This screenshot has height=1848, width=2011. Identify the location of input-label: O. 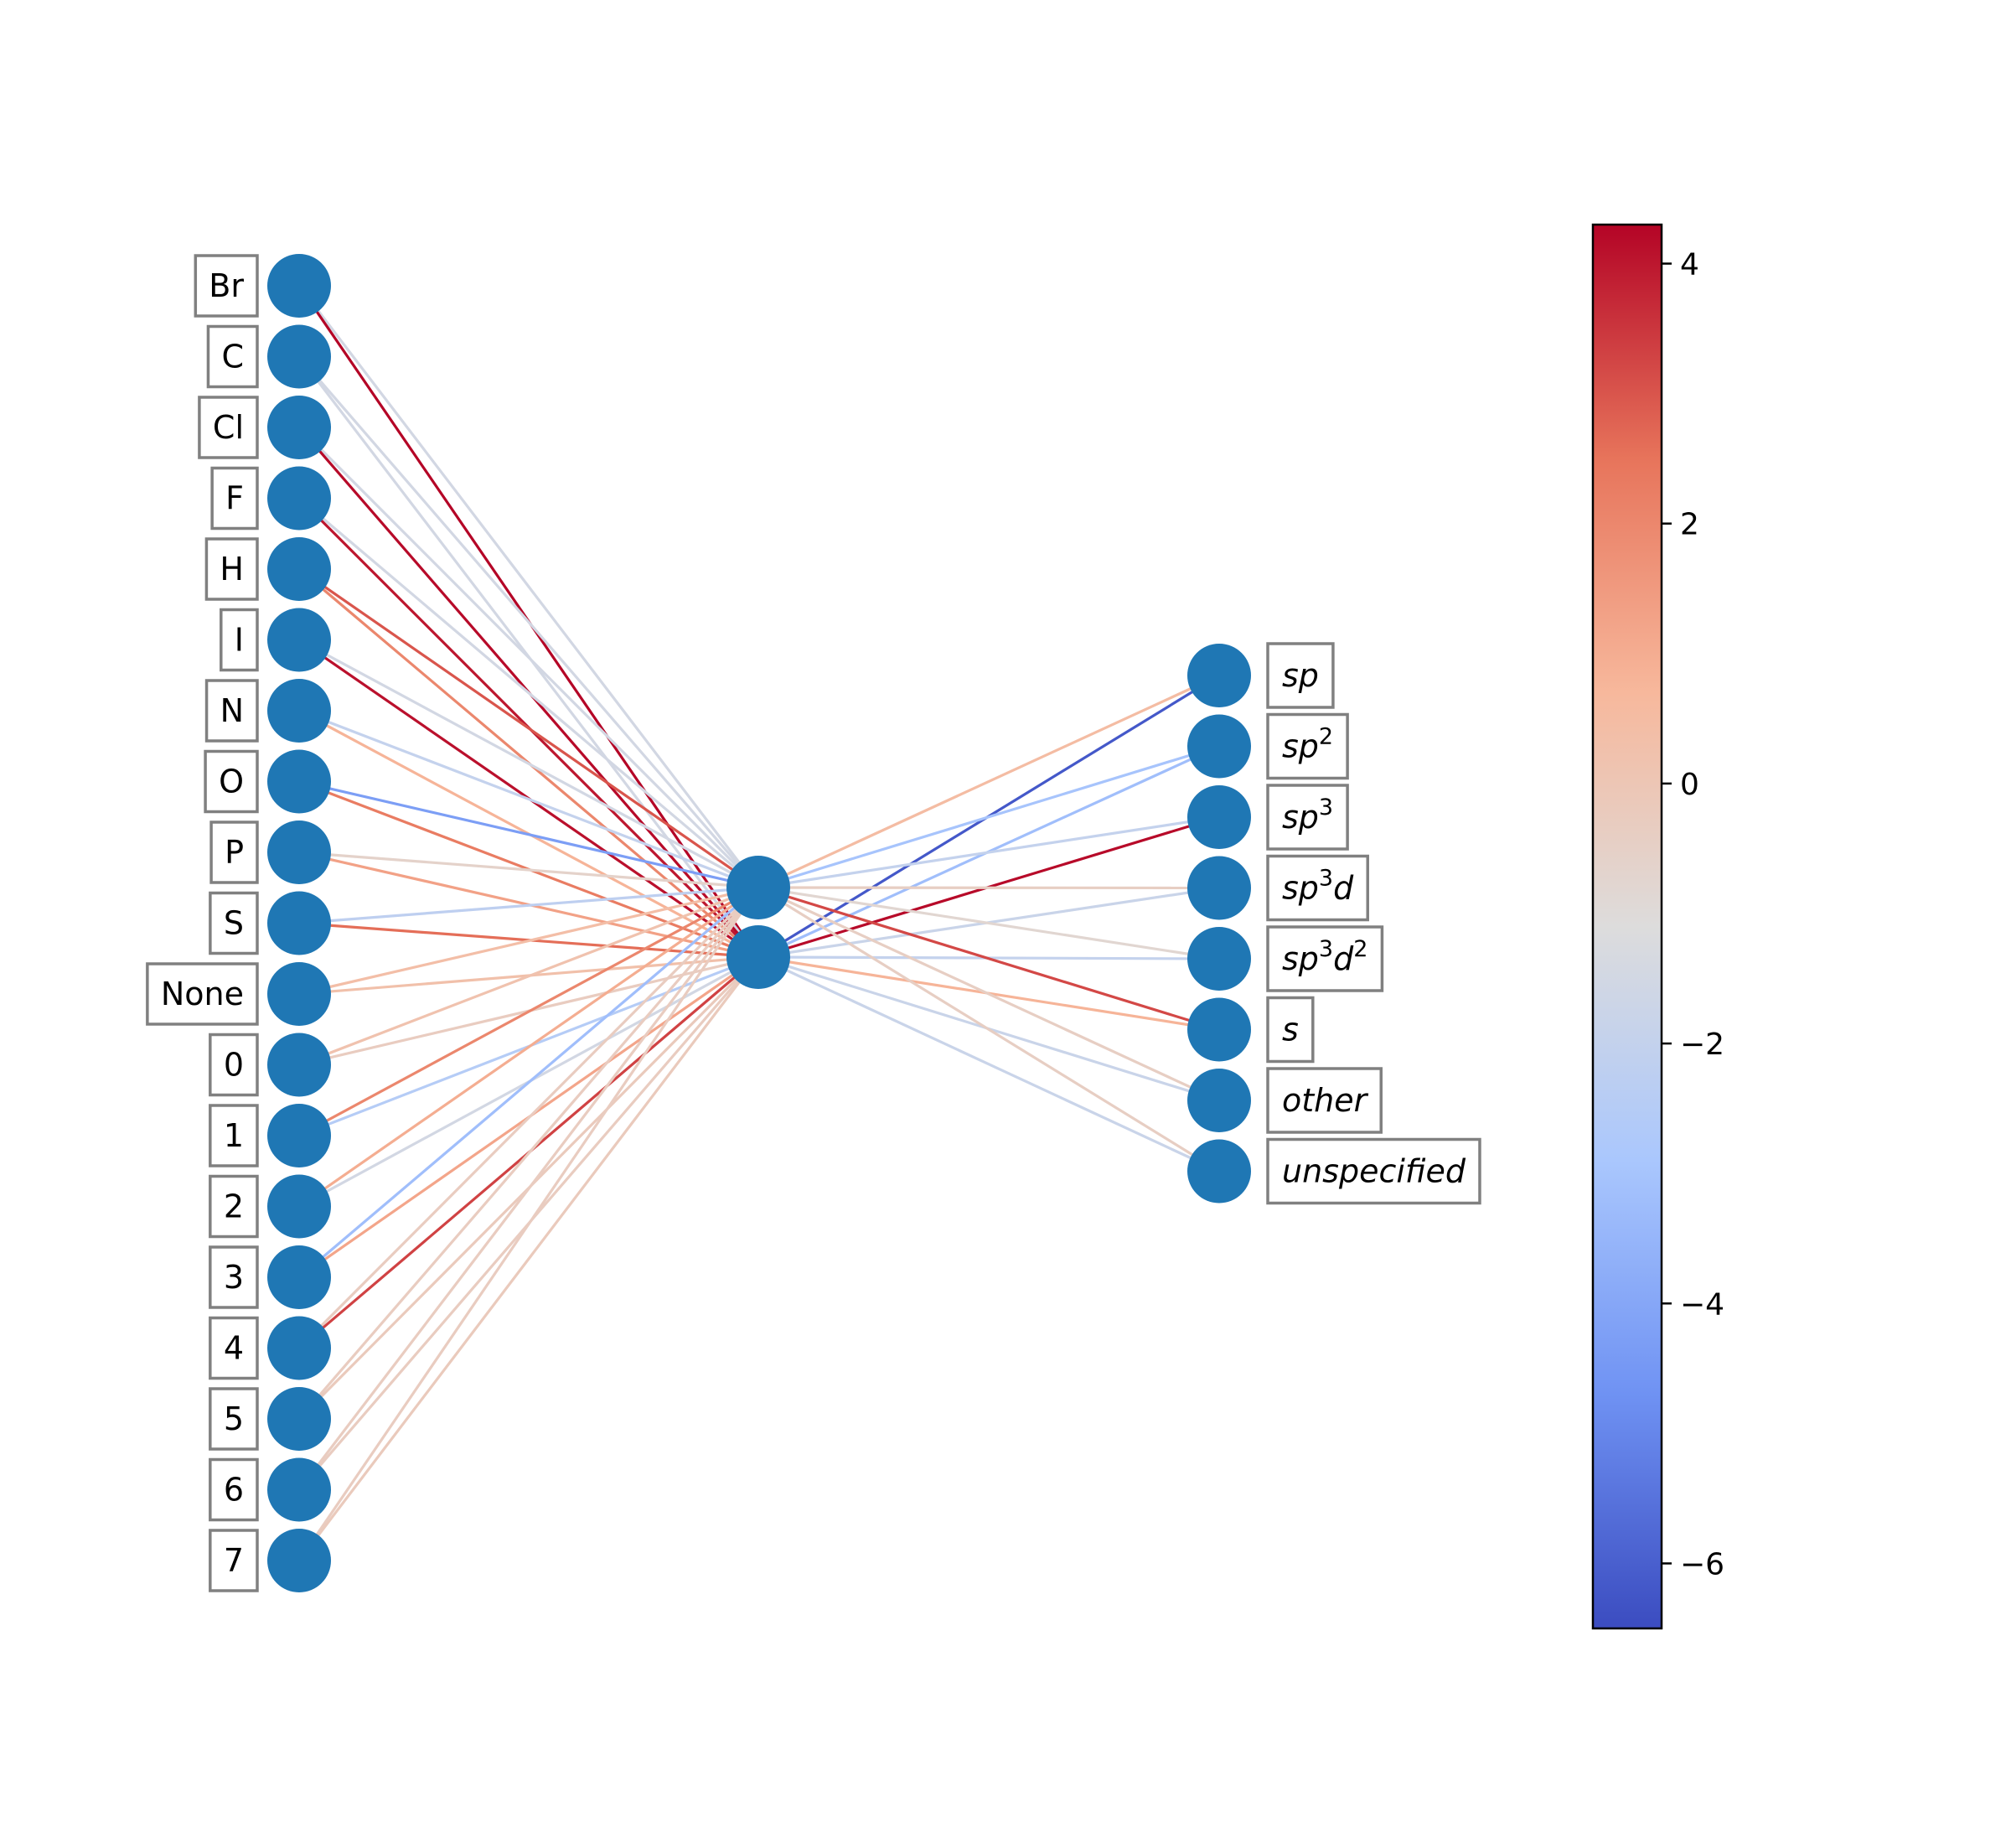
(232, 781).